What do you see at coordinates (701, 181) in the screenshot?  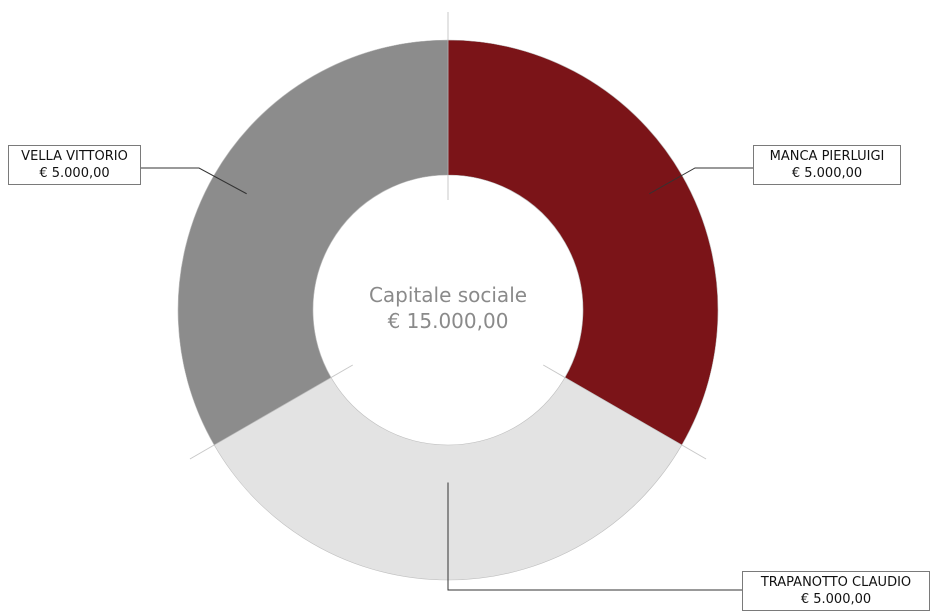 I see `leader-line-manca-pierluigi` at bounding box center [701, 181].